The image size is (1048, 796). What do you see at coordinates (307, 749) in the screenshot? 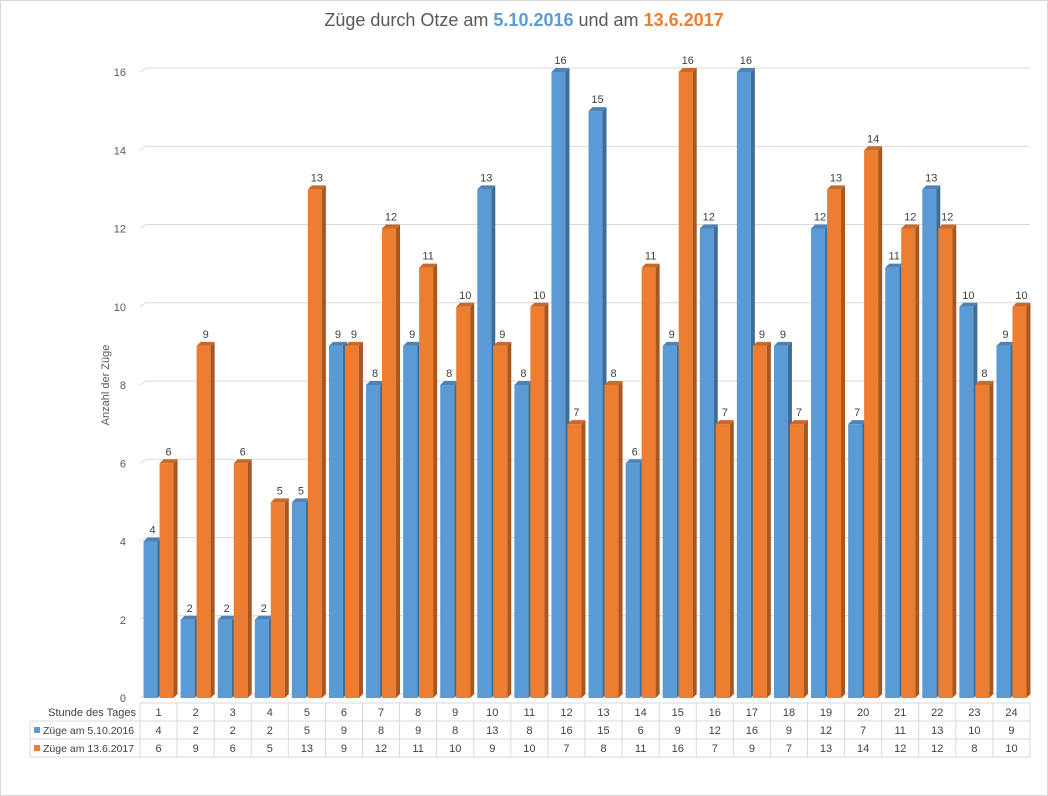
I see `table-cell: 13` at bounding box center [307, 749].